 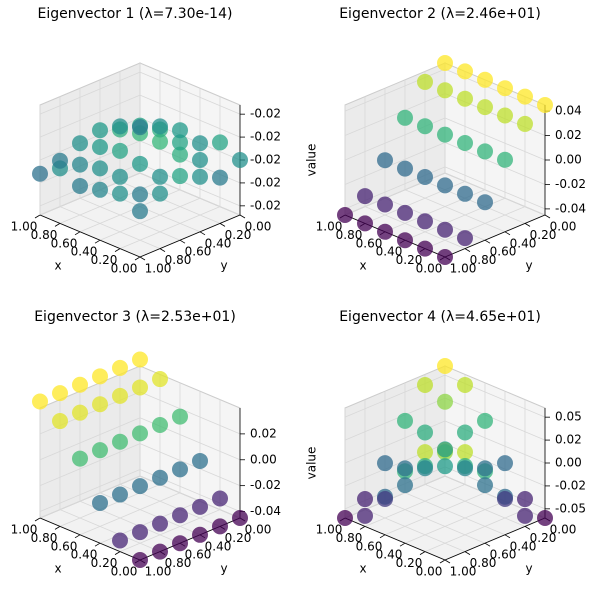 I want to click on z-axis-label: value, so click(x=312, y=463).